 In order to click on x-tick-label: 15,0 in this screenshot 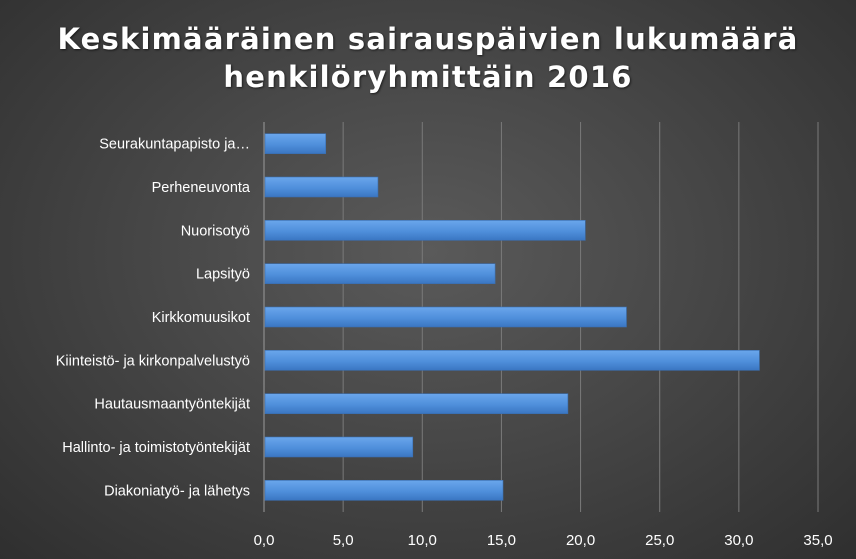, I will do `click(501, 540)`.